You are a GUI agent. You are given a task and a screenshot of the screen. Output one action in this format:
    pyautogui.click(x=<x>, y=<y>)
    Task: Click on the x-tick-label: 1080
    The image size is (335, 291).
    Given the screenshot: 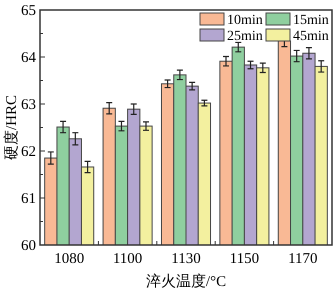 What is the action you would take?
    pyautogui.click(x=69, y=259)
    